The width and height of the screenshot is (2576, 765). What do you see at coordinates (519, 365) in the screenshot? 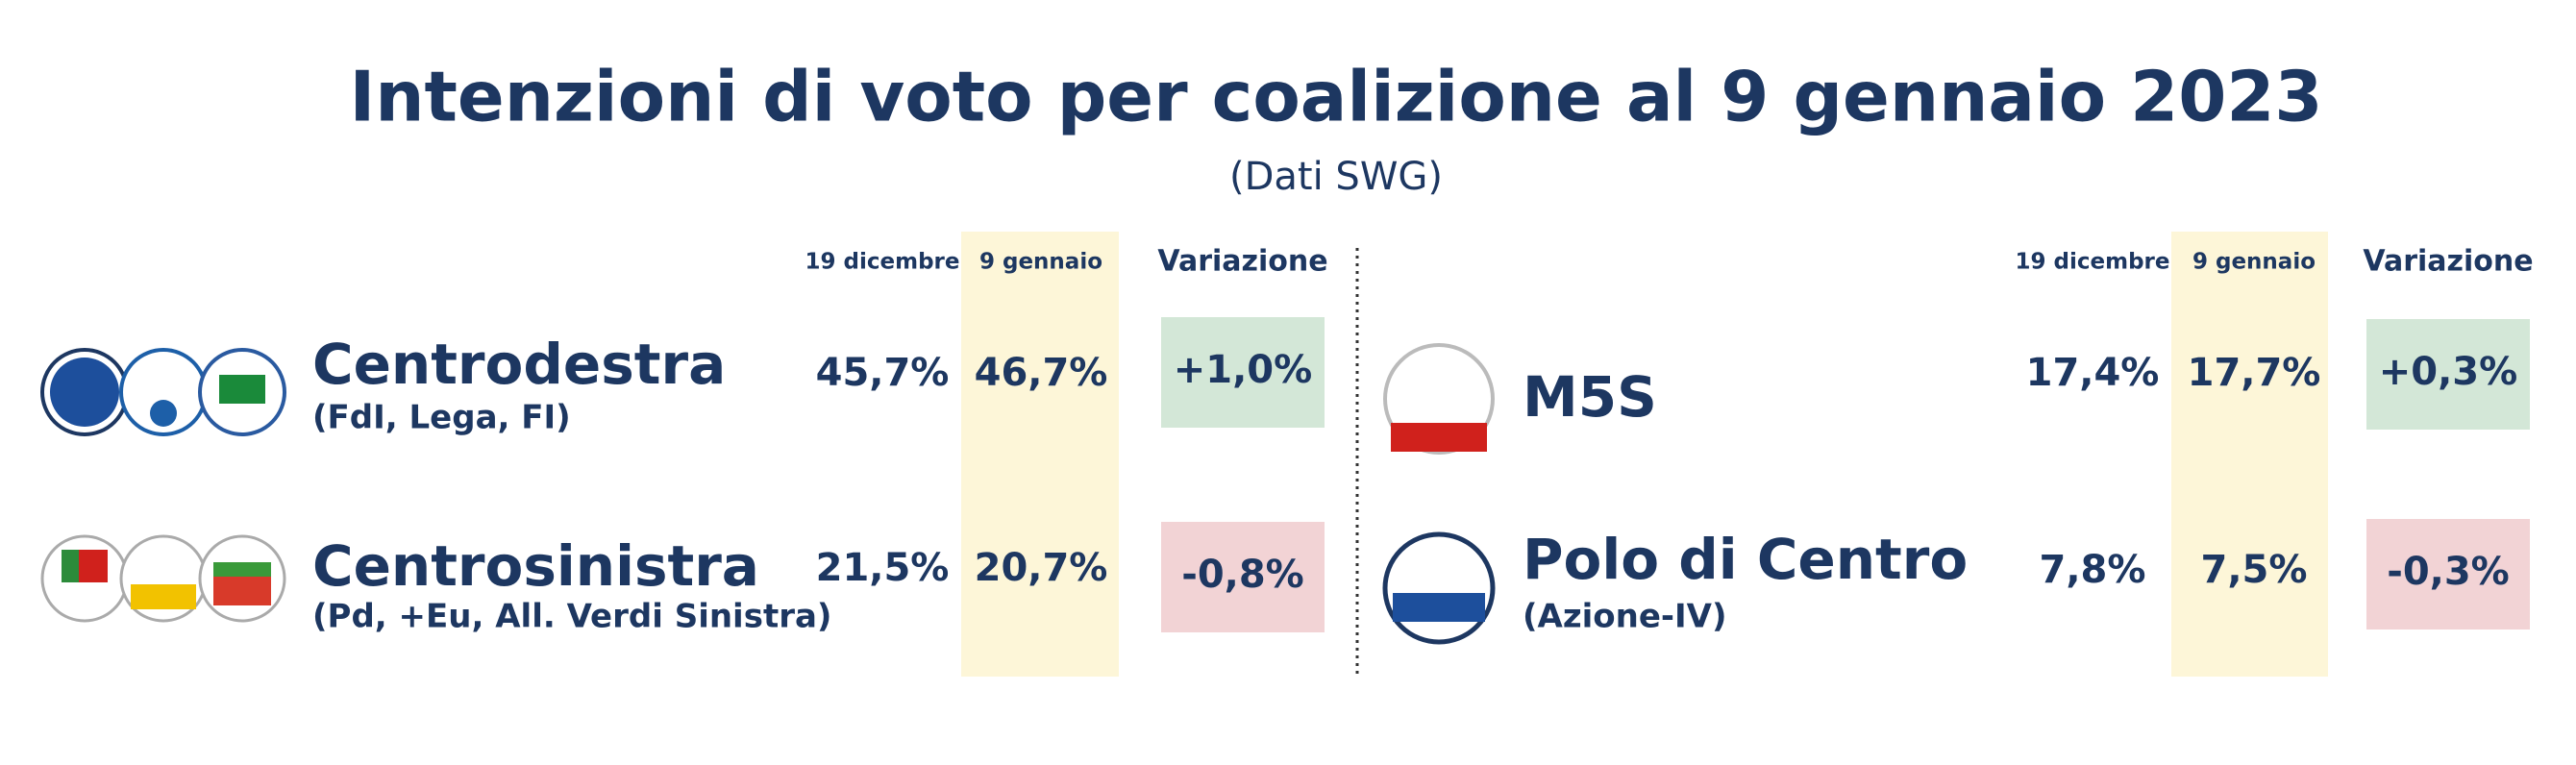
I see `coalition-name: Centrodestra` at bounding box center [519, 365].